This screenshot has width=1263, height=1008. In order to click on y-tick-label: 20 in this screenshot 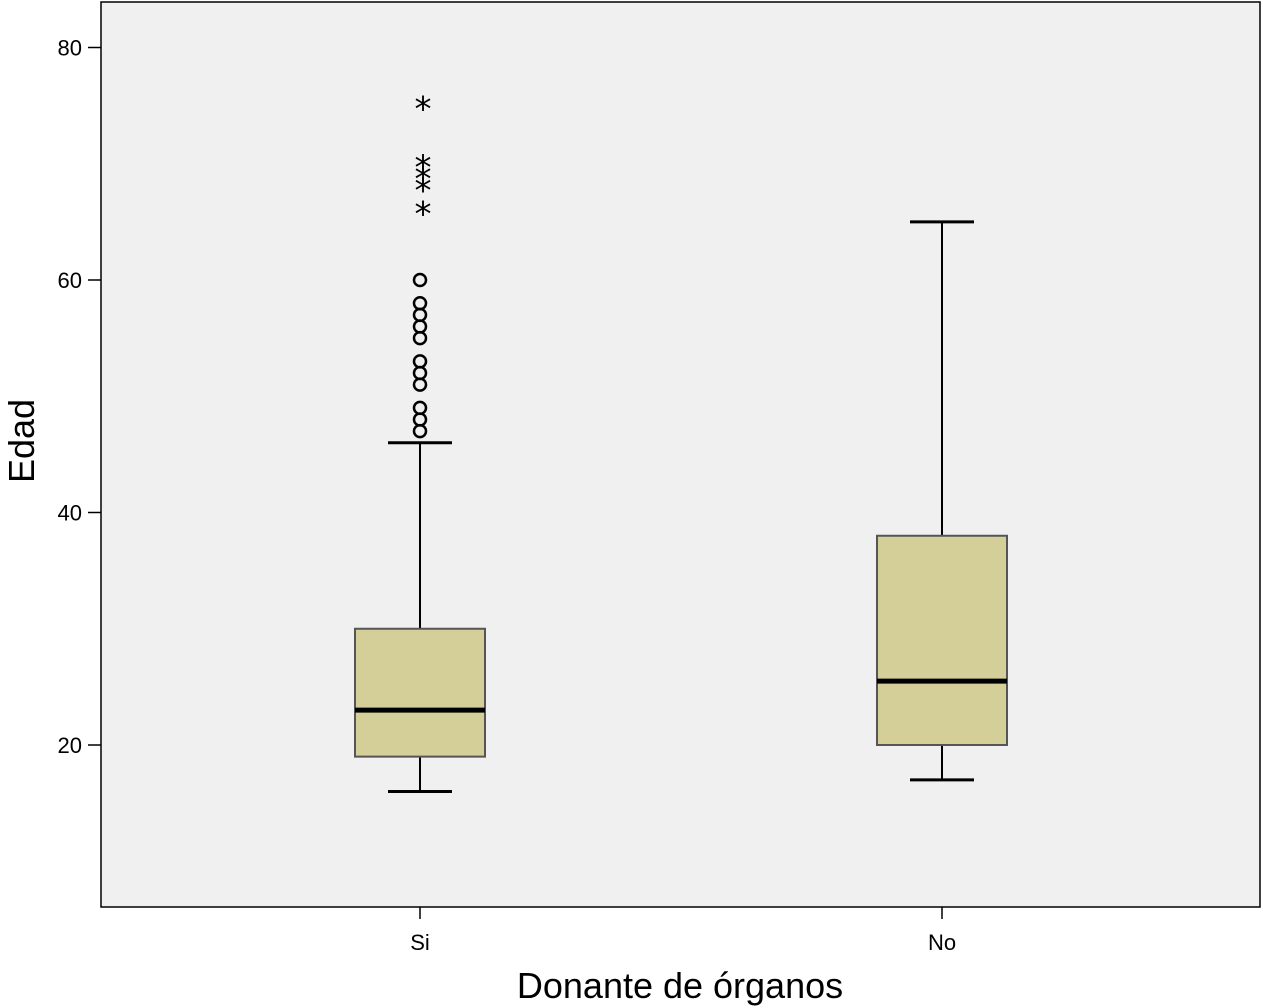, I will do `click(70, 745)`.